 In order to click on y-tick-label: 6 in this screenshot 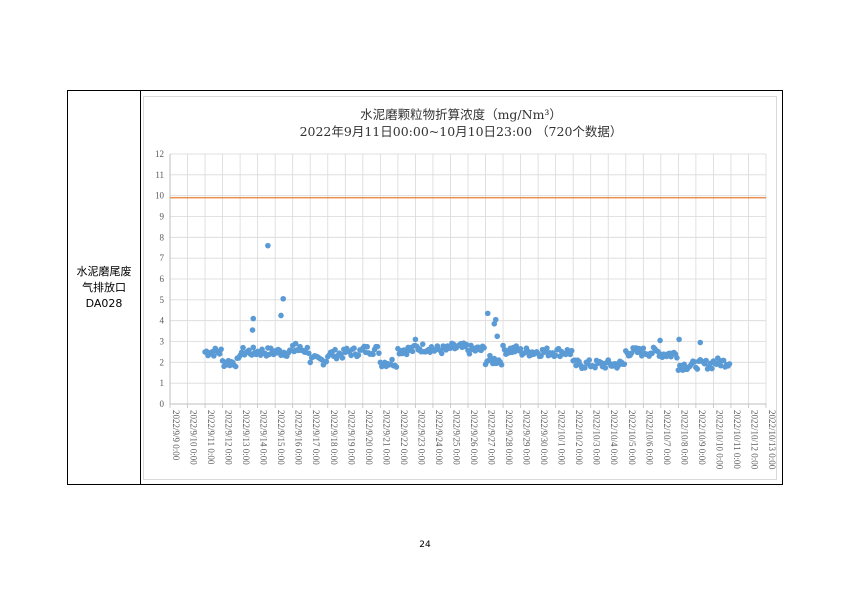, I will do `click(162, 279)`.